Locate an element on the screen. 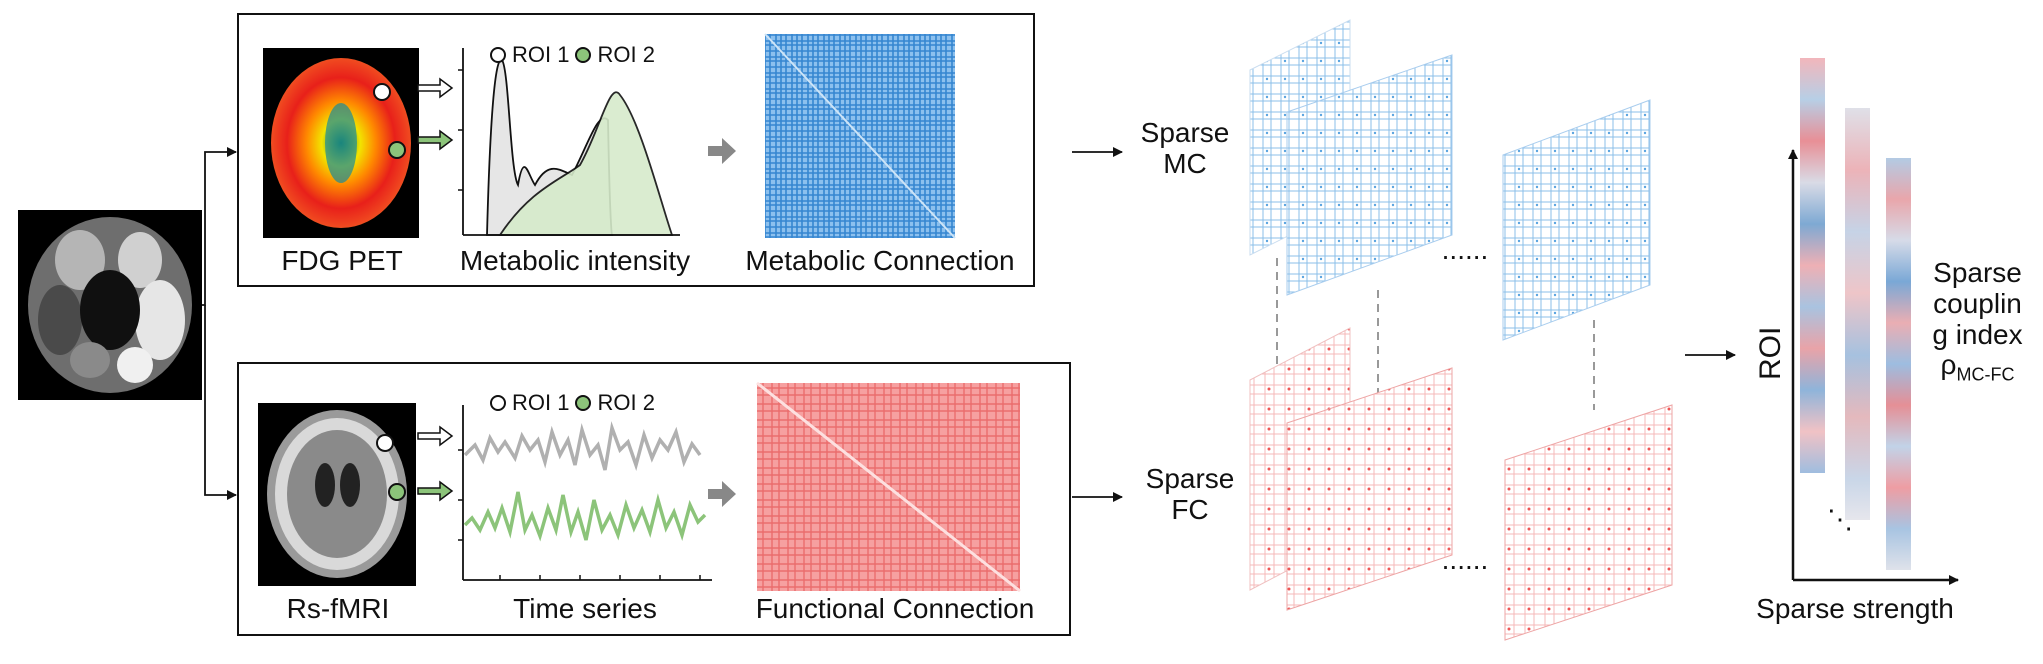 The height and width of the screenshot is (664, 2043). output-axes is located at coordinates (1873, 367).